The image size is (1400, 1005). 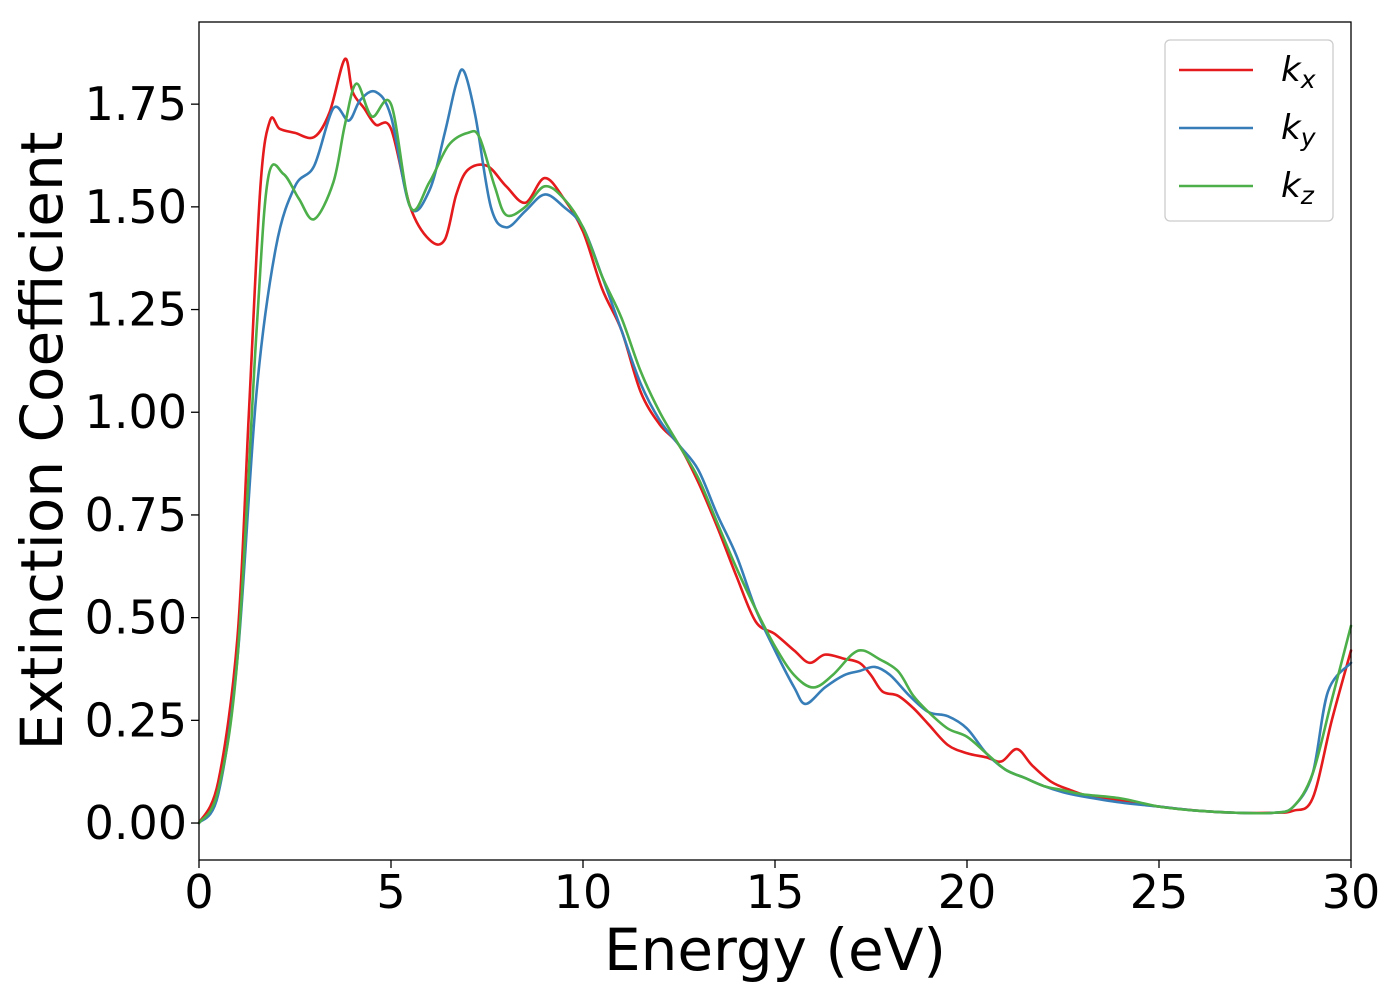 I want to click on x-tick-label: 25, so click(x=1159, y=892).